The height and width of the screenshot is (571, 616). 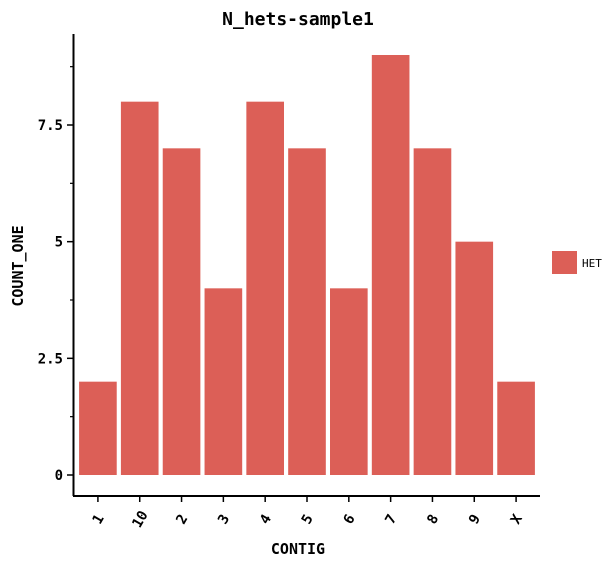 What do you see at coordinates (475, 519) in the screenshot?
I see `x-tick-label-9: 9` at bounding box center [475, 519].